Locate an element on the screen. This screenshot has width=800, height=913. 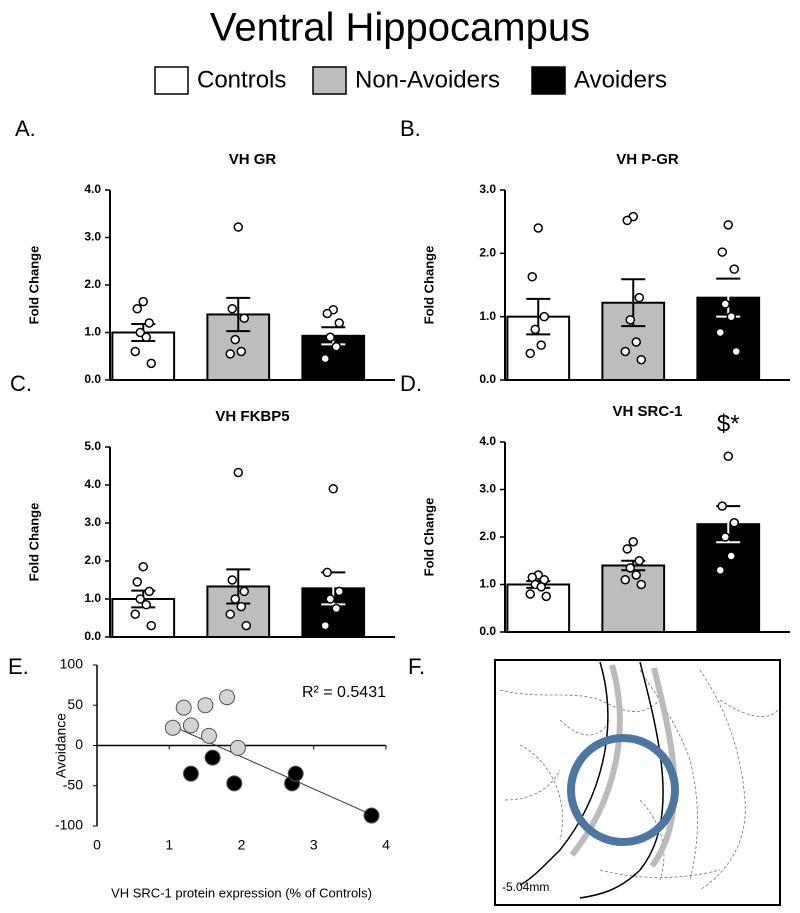
atlas-line is located at coordinates (621, 780).